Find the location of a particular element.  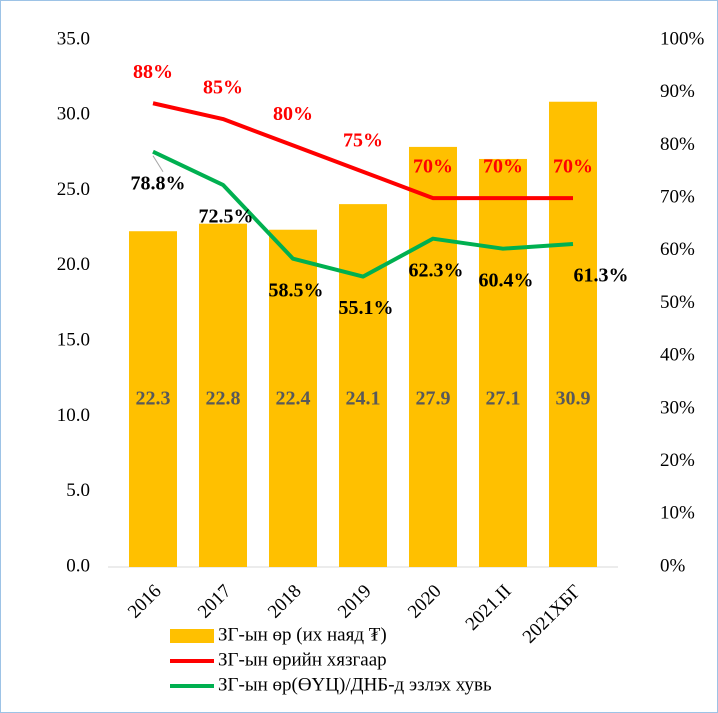

data-label: 22.8 is located at coordinates (223, 399).